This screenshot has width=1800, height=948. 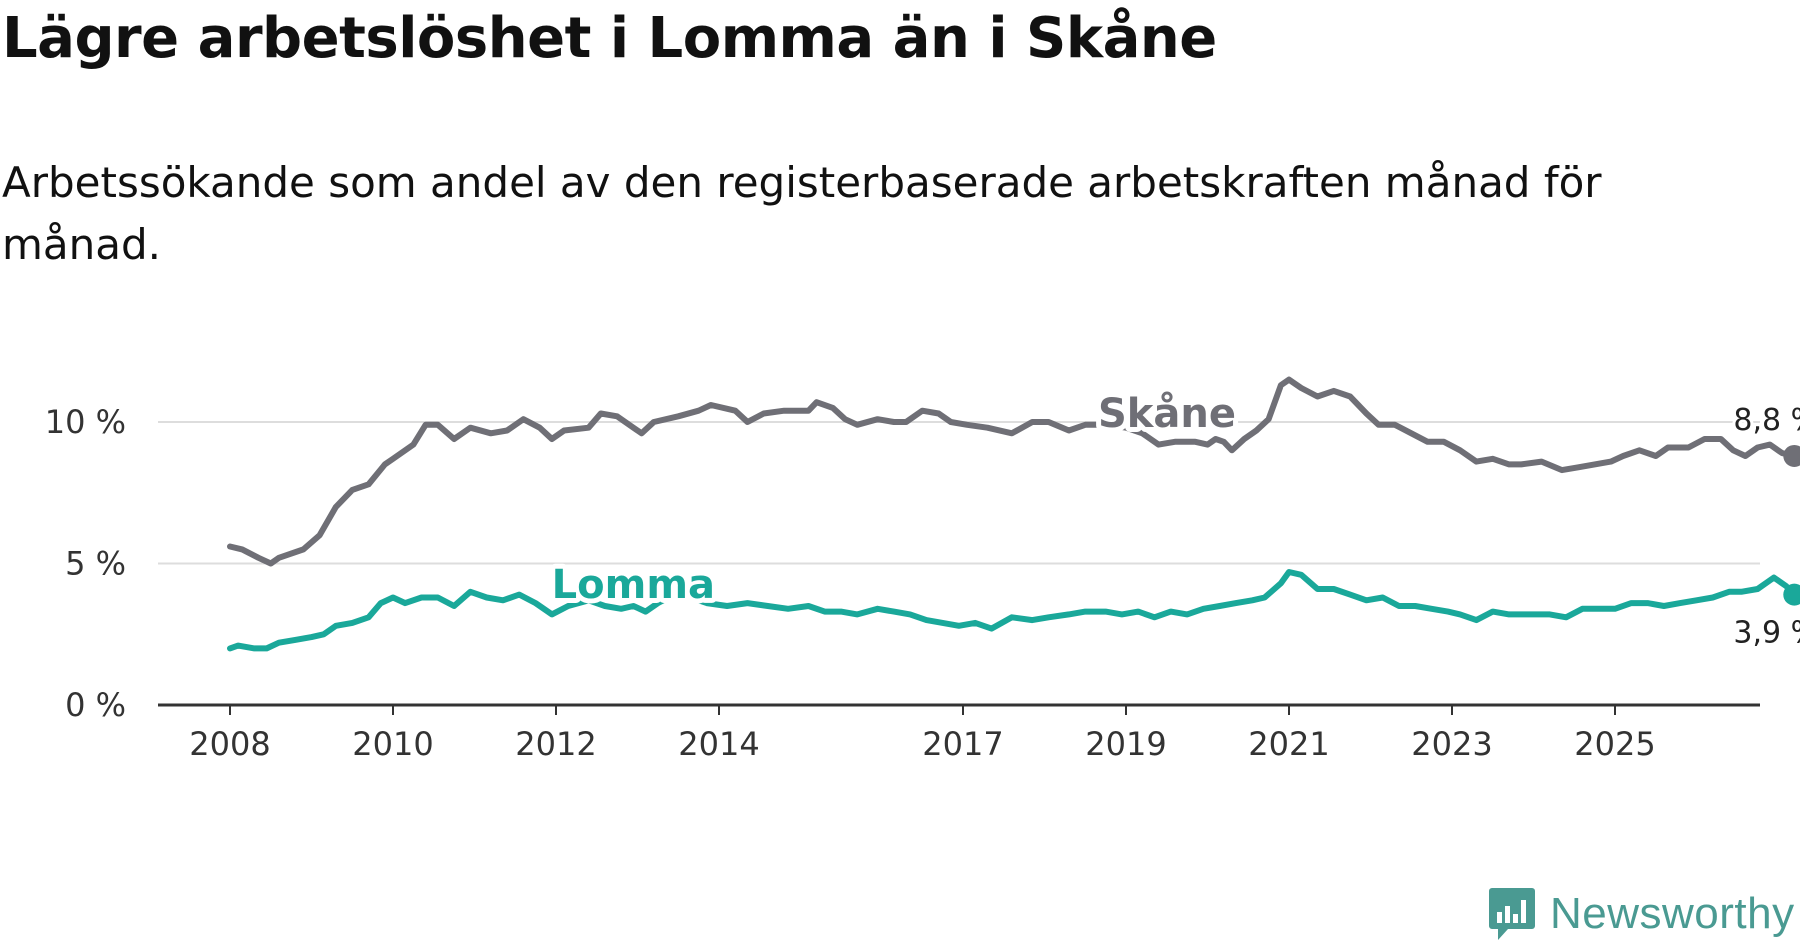 What do you see at coordinates (1512, 914) in the screenshot?
I see `newsworthy-logo-icon` at bounding box center [1512, 914].